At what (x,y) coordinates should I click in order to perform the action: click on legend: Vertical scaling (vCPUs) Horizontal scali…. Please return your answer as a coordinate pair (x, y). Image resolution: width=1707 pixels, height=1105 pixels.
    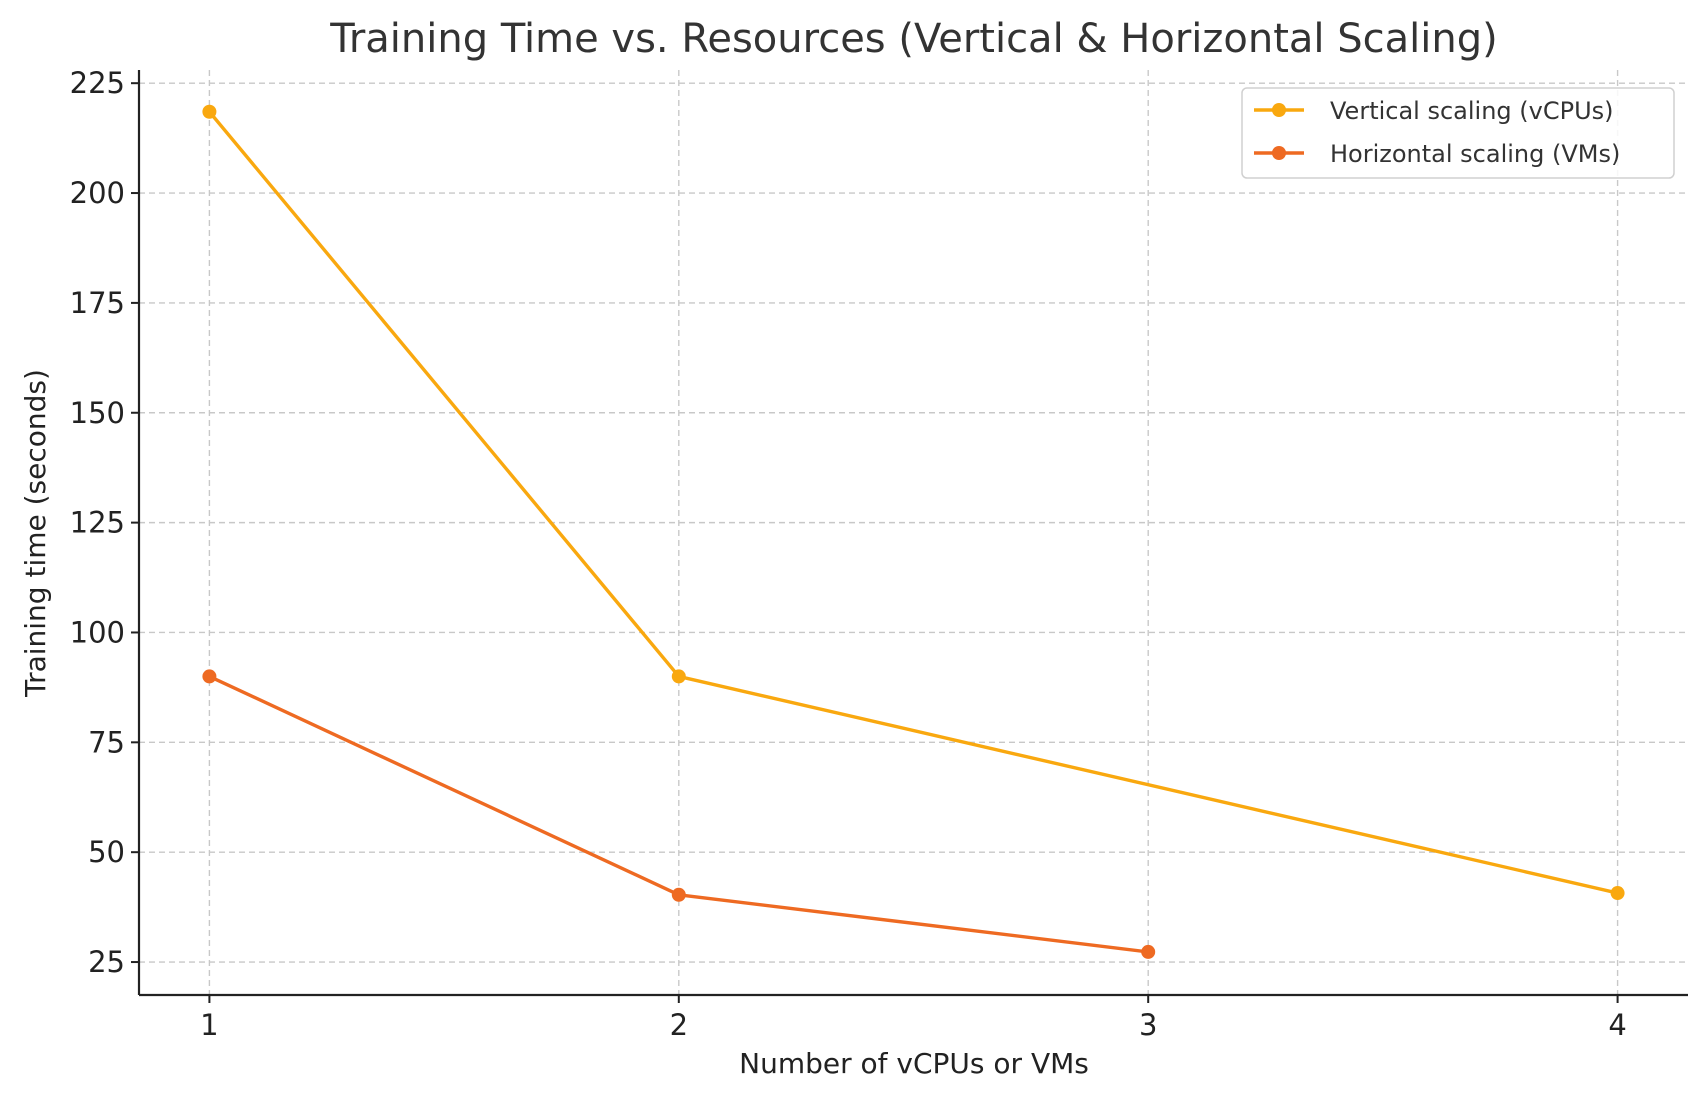
    Looking at the image, I should click on (1458, 133).